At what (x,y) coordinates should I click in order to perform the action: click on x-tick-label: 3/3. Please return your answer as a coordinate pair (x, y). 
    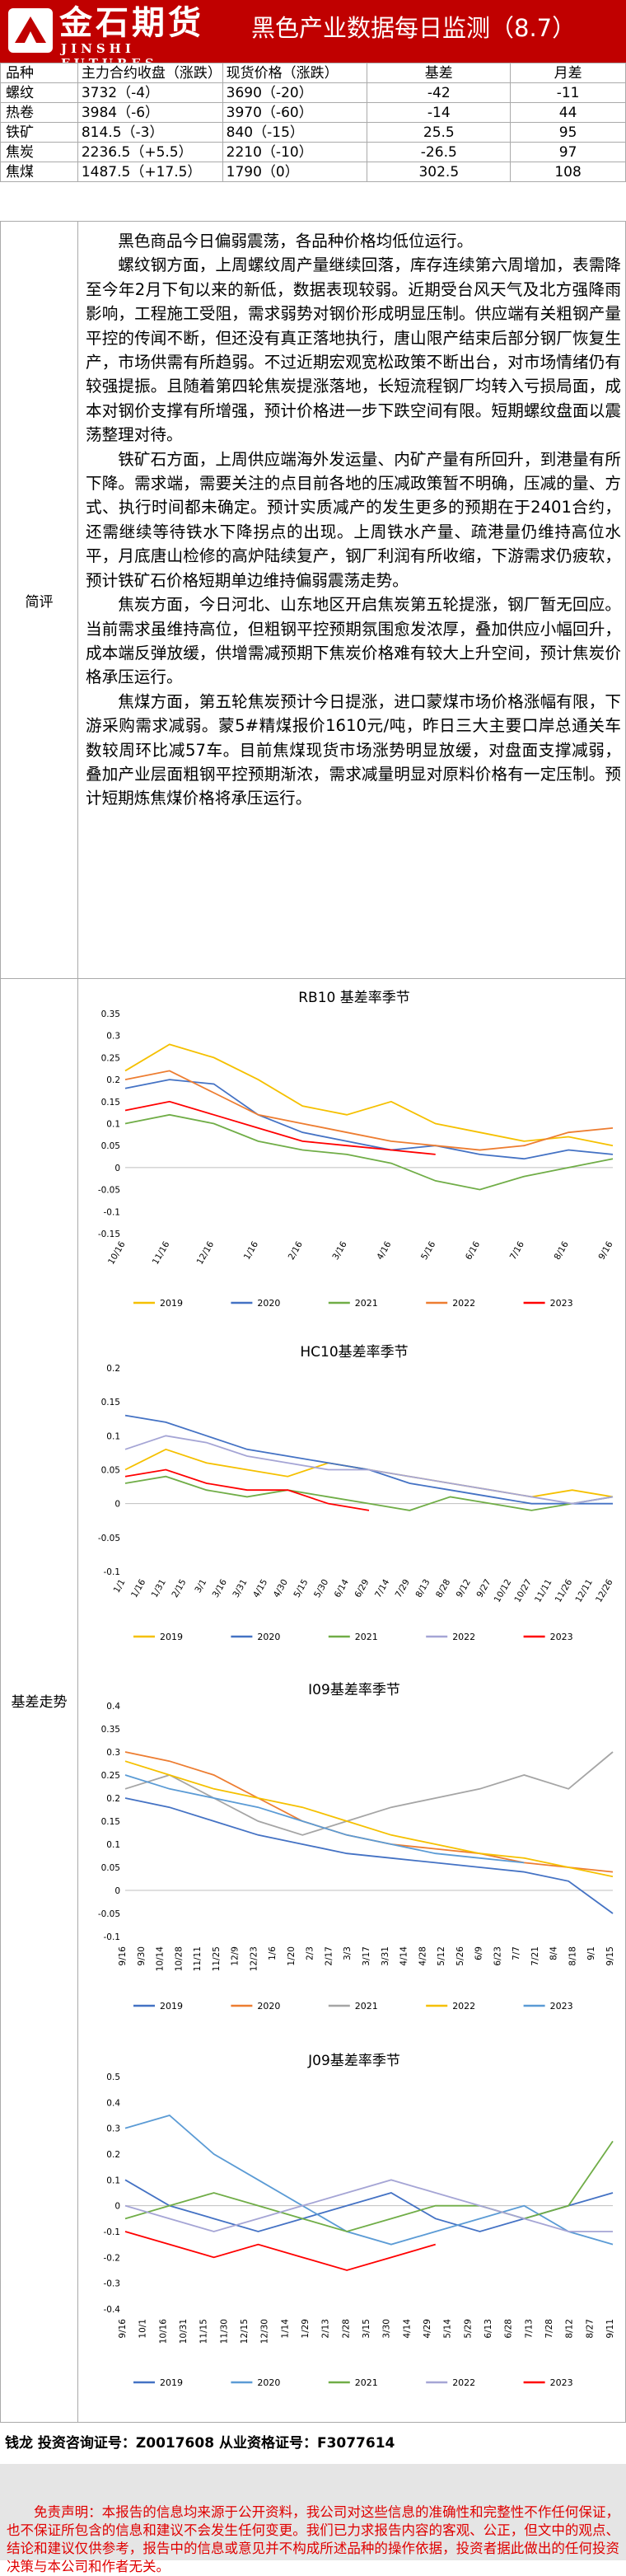
    Looking at the image, I should click on (348, 1953).